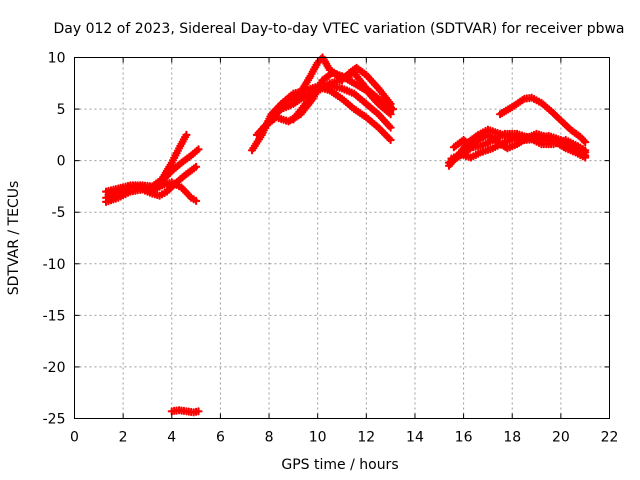 Image resolution: width=640 pixels, height=480 pixels. What do you see at coordinates (57, 59) in the screenshot?
I see `y-tick-label: 10` at bounding box center [57, 59].